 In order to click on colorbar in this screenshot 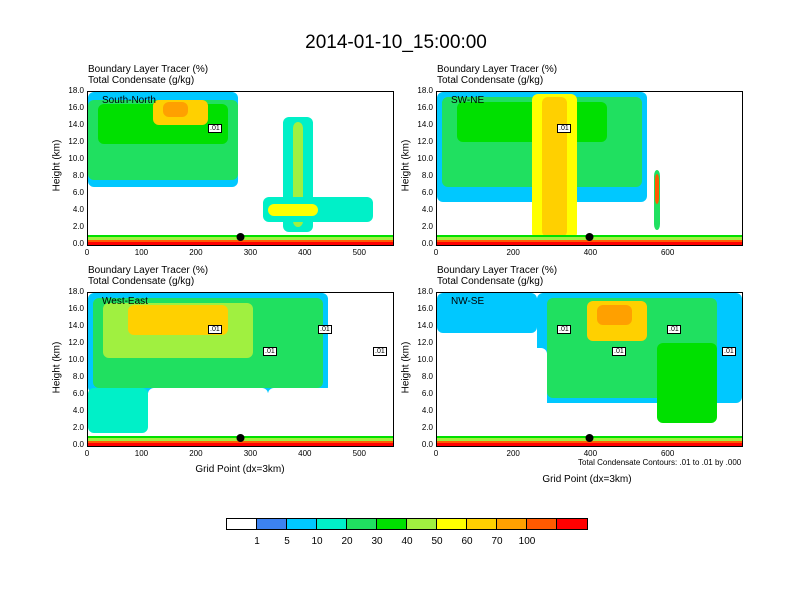, I will do `click(407, 524)`.